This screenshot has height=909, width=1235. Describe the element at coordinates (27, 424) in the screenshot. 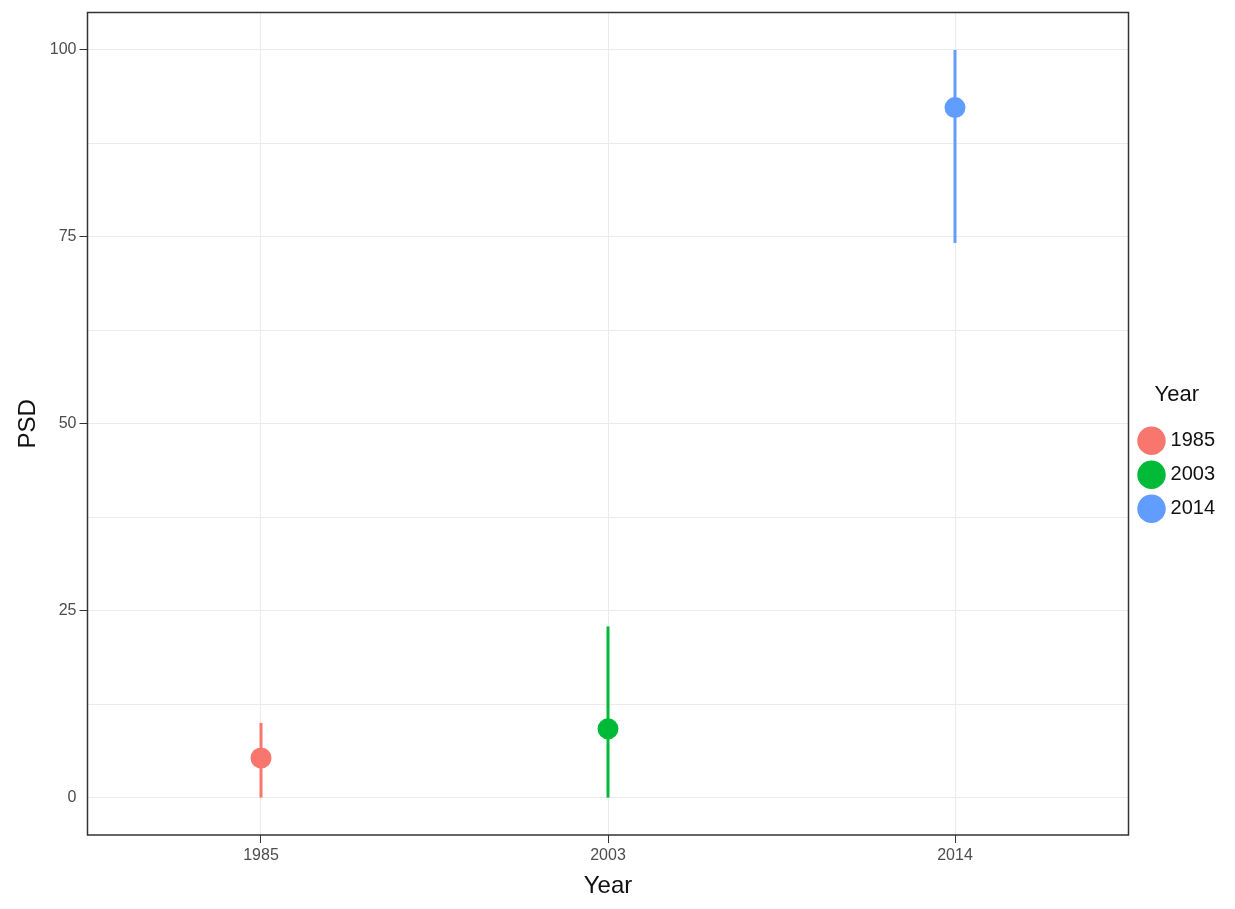

I see `y-axis-title: PSD` at that location.